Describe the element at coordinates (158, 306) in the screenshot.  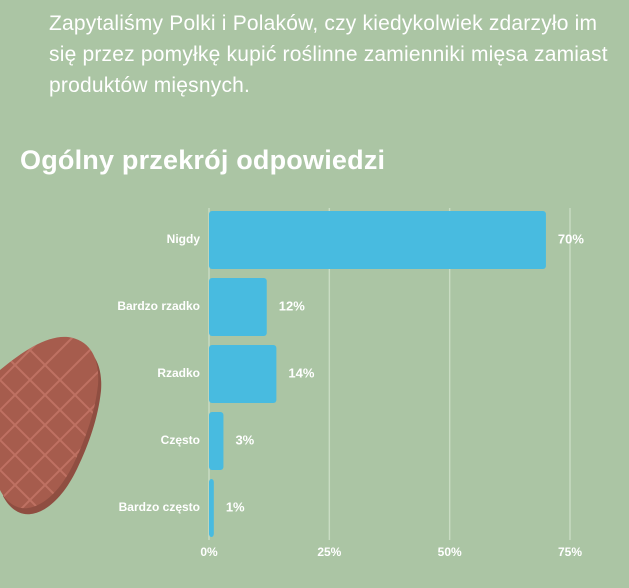
I see `category-label-1: Bardzo rzadko` at that location.